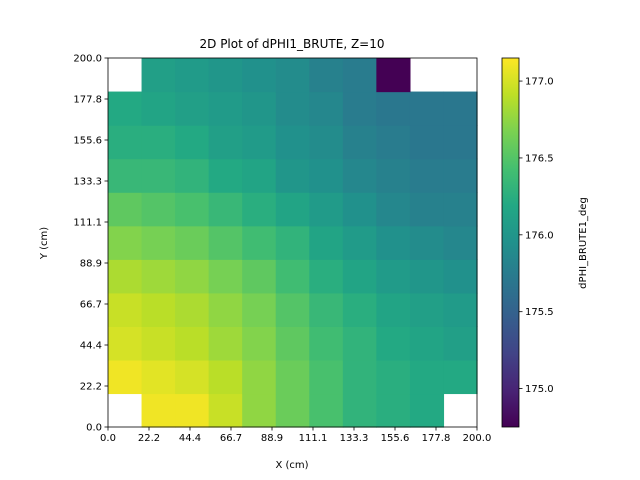  Describe the element at coordinates (527, 242) in the screenshot. I see `colorbar: 175.0 175.5 176.0 176.5 177.0` at that location.